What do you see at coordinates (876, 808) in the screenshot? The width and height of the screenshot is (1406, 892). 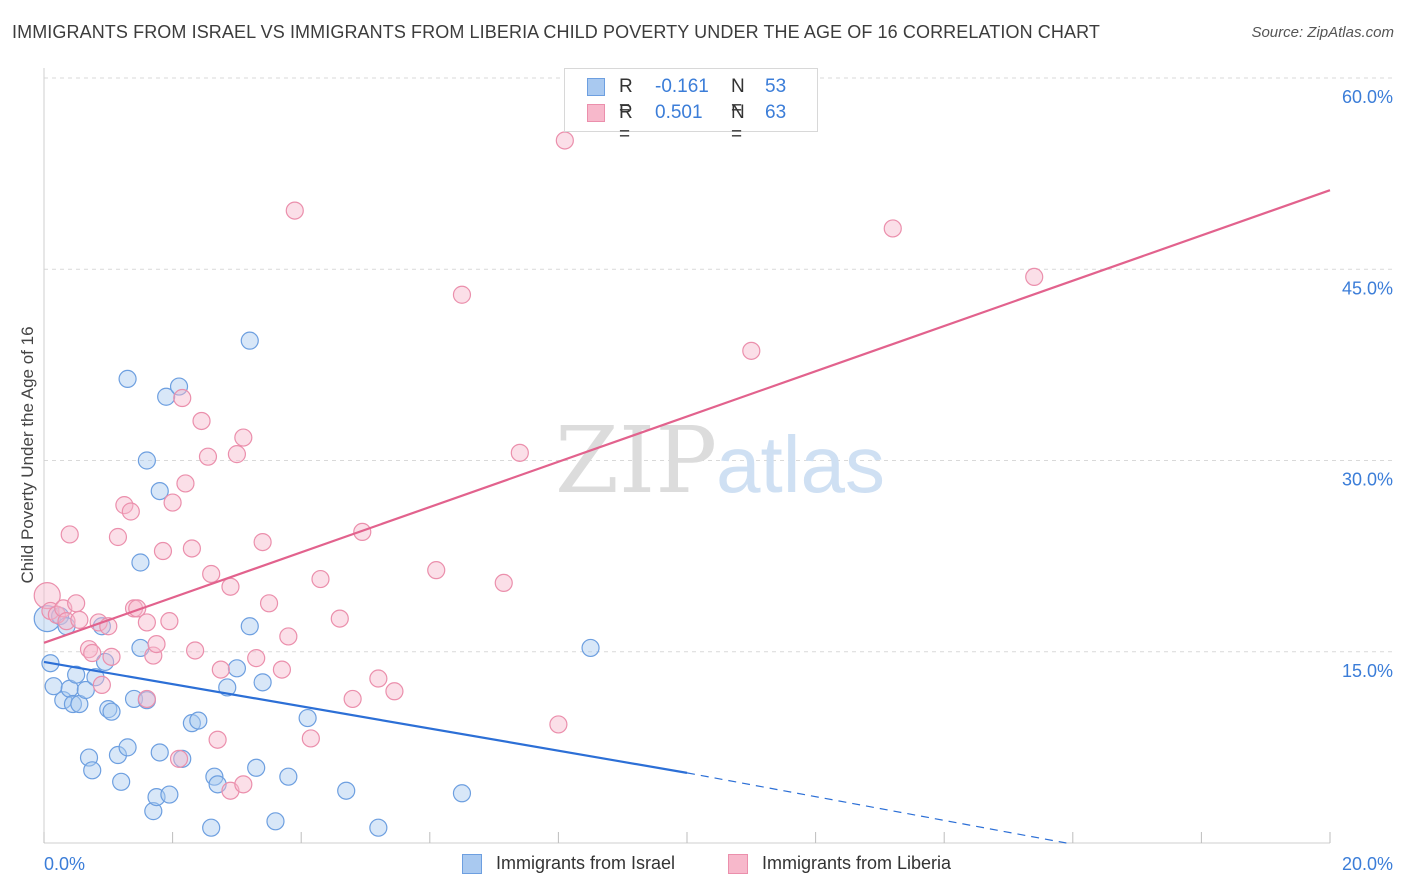 I see `israel-trend-extension` at bounding box center [876, 808].